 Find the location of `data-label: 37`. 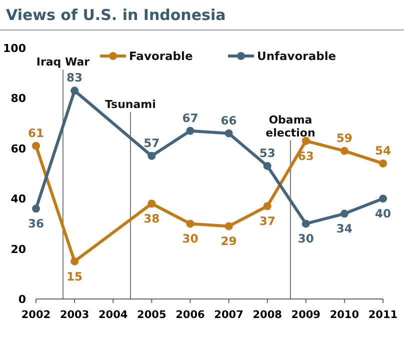

data-label: 37 is located at coordinates (267, 221).